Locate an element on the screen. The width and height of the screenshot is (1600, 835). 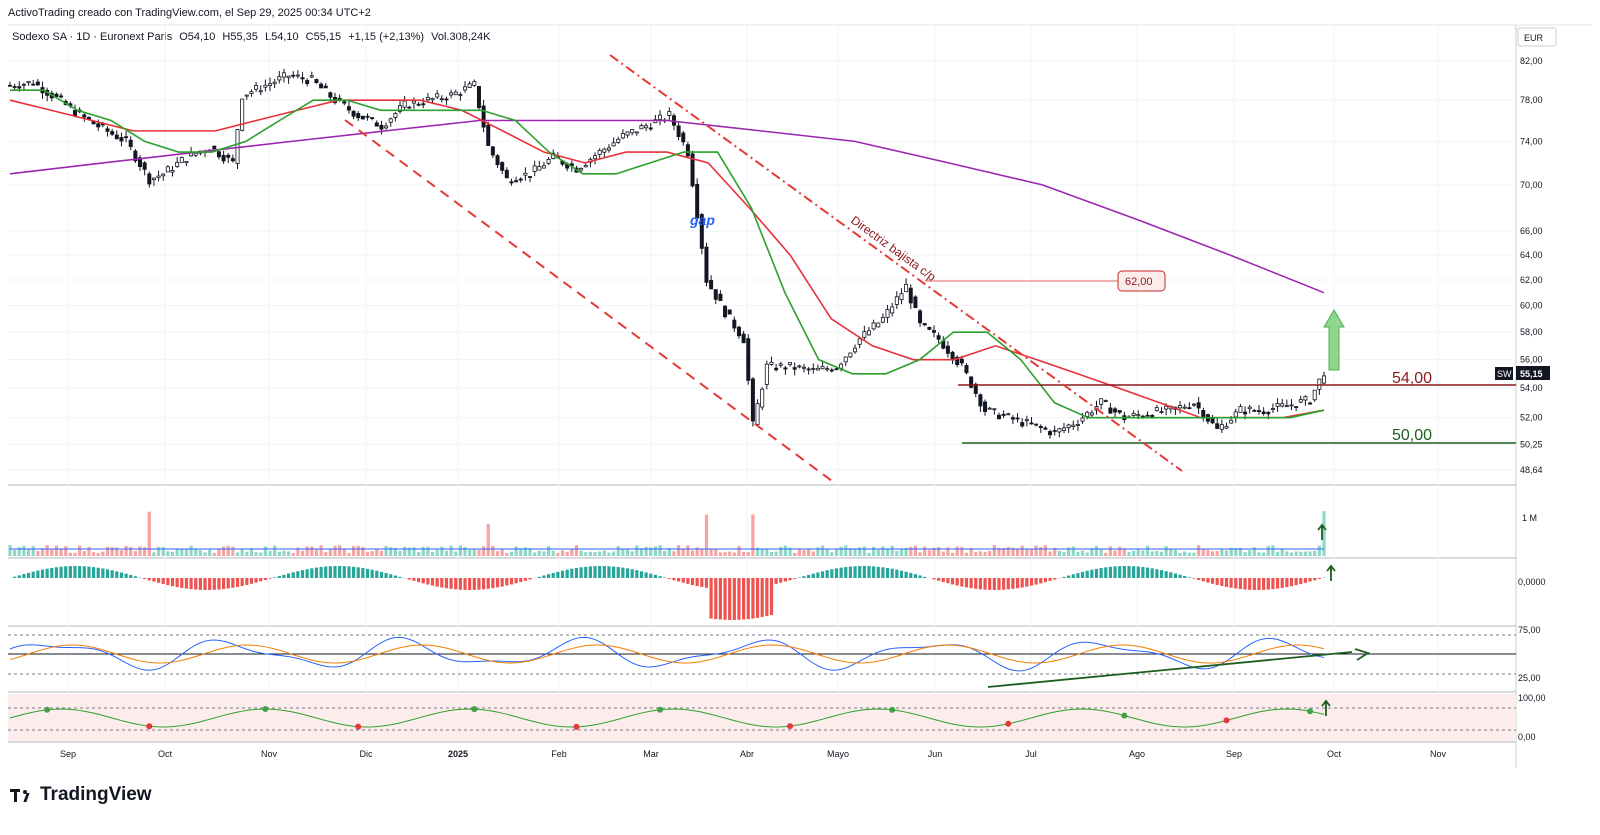
rsi-trendline is located at coordinates (1170, 669).